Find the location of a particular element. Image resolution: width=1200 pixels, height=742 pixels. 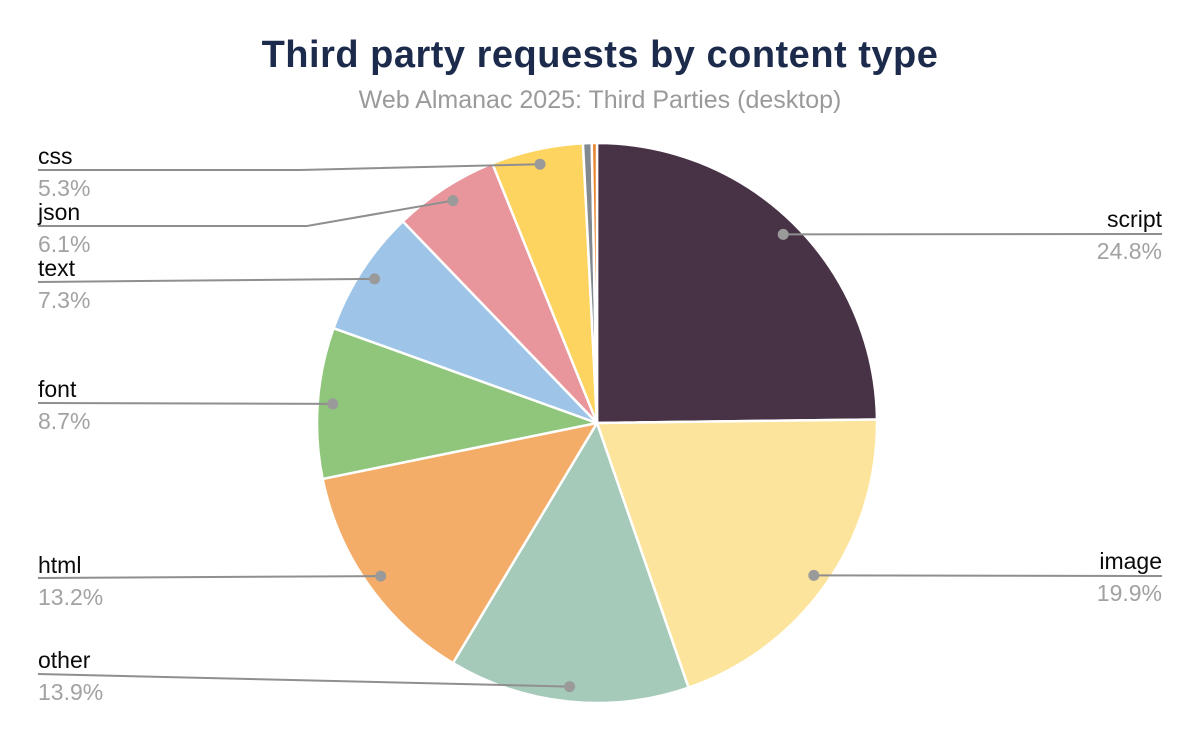

slice-percent: 13.9% is located at coordinates (71, 692).